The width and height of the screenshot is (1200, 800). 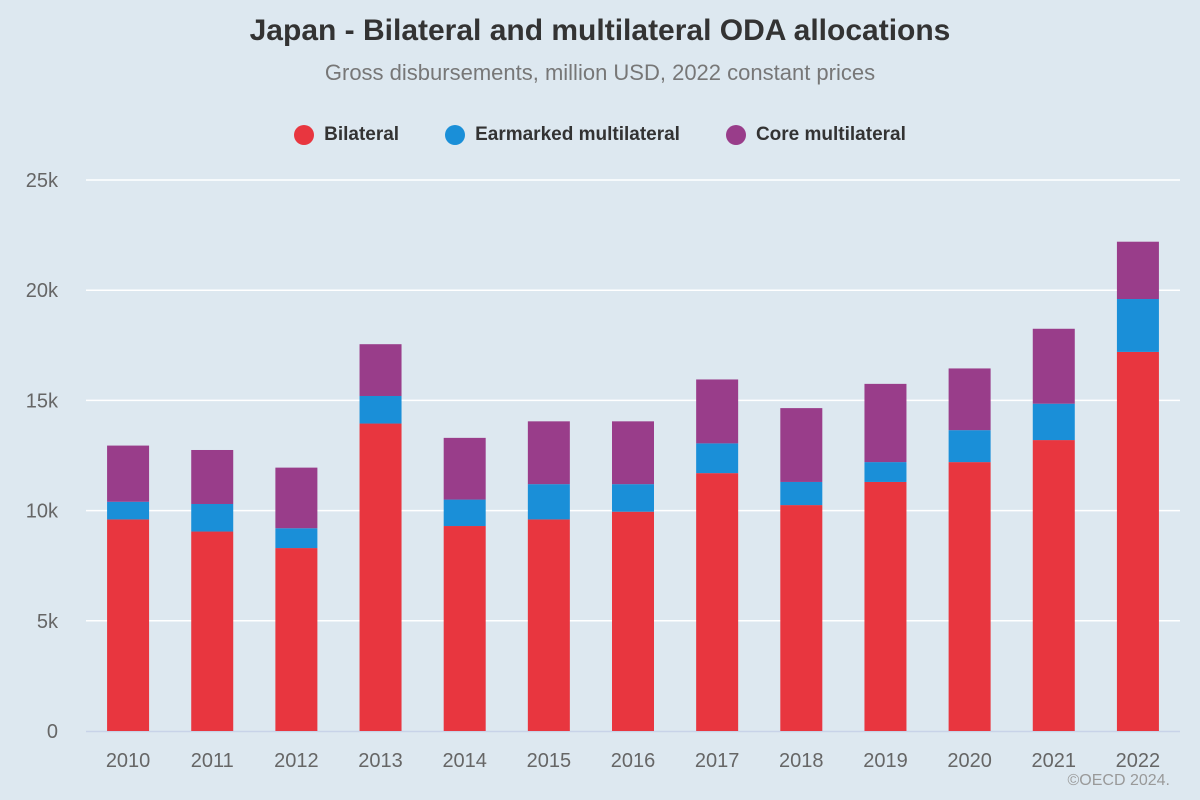 I want to click on x-tick-label: 2012, so click(x=296, y=761).